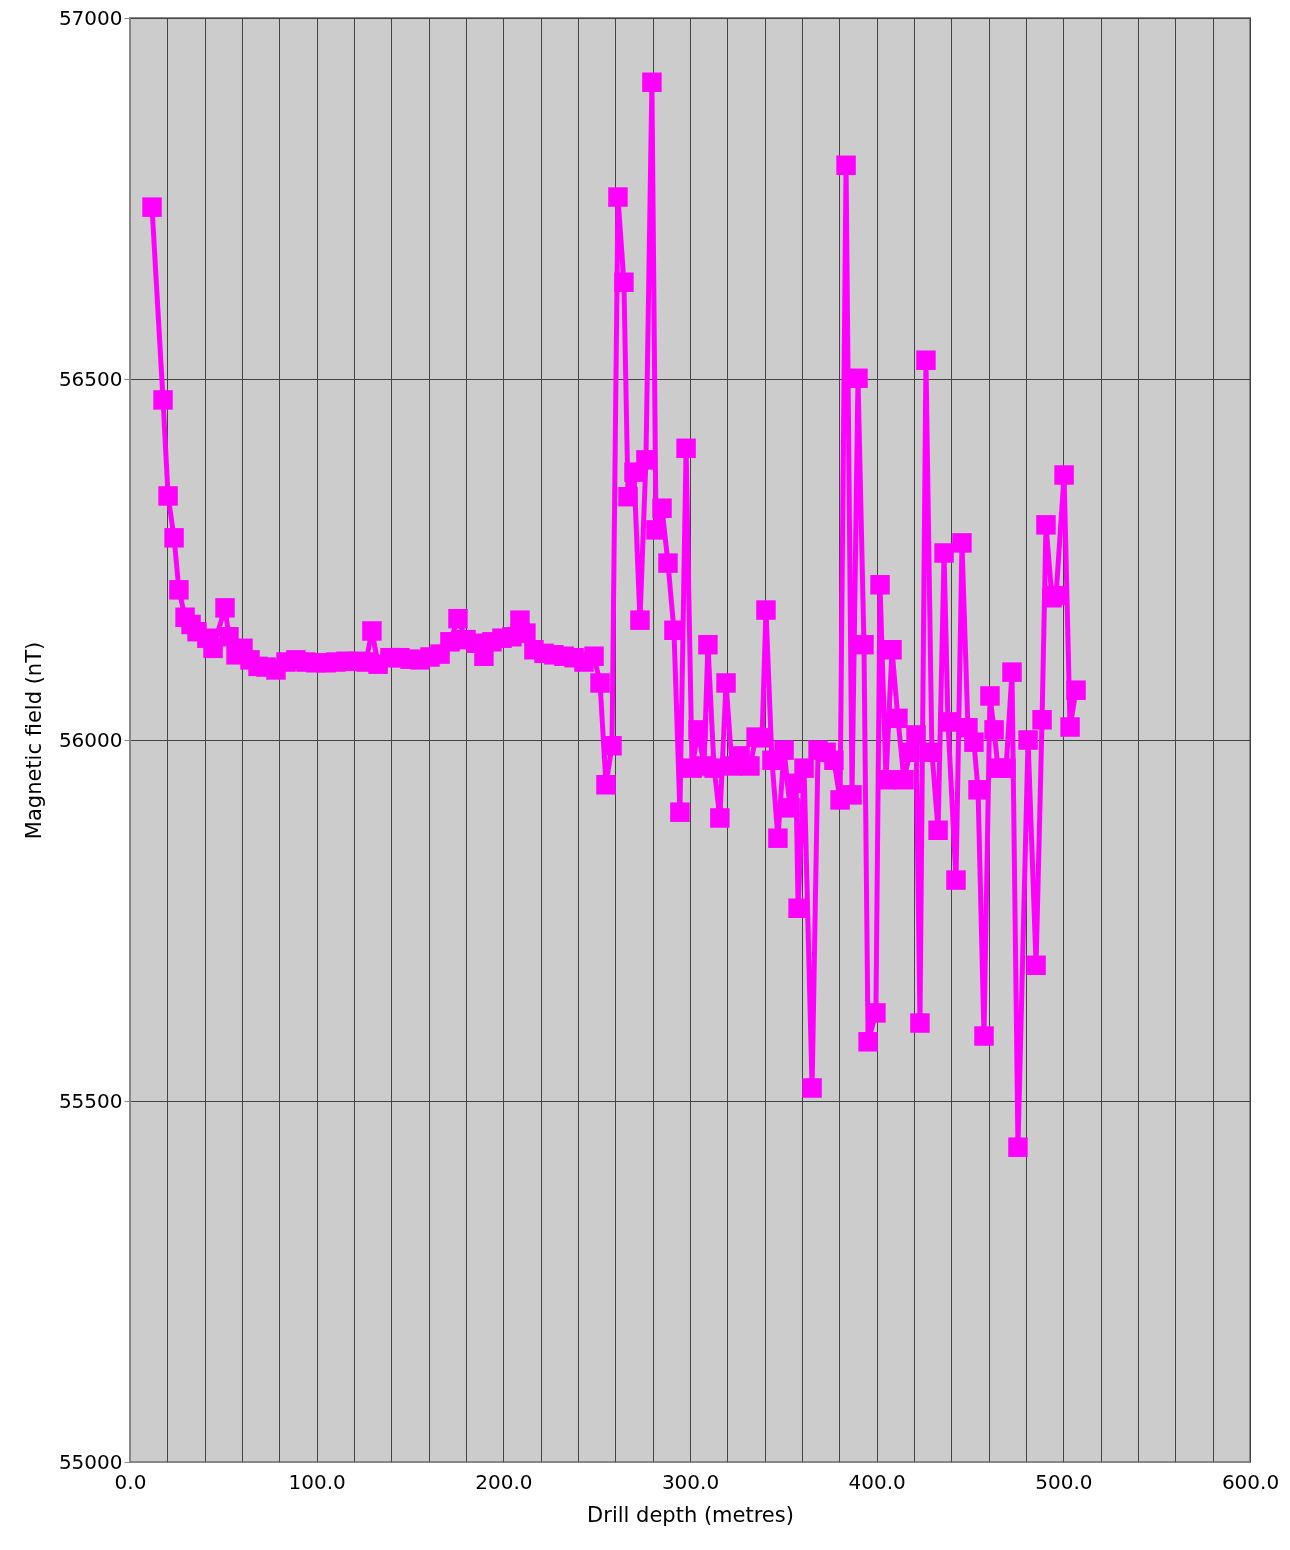 The width and height of the screenshot is (1290, 1550). What do you see at coordinates (90, 17) in the screenshot?
I see `y-tick-label: 57000` at bounding box center [90, 17].